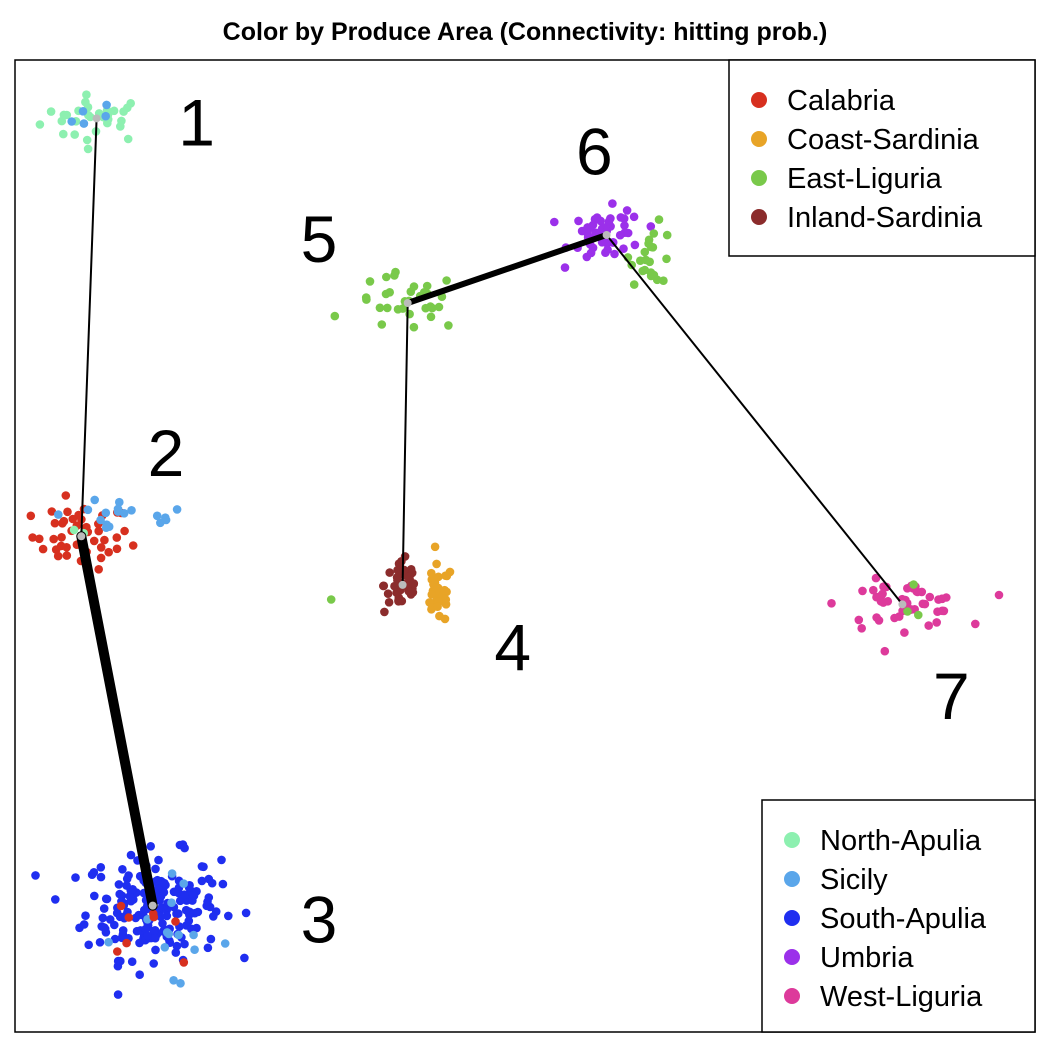 This screenshot has height=1050, width=1050. Describe the element at coordinates (759, 100) in the screenshot. I see `legend-swatch-calabria` at that location.